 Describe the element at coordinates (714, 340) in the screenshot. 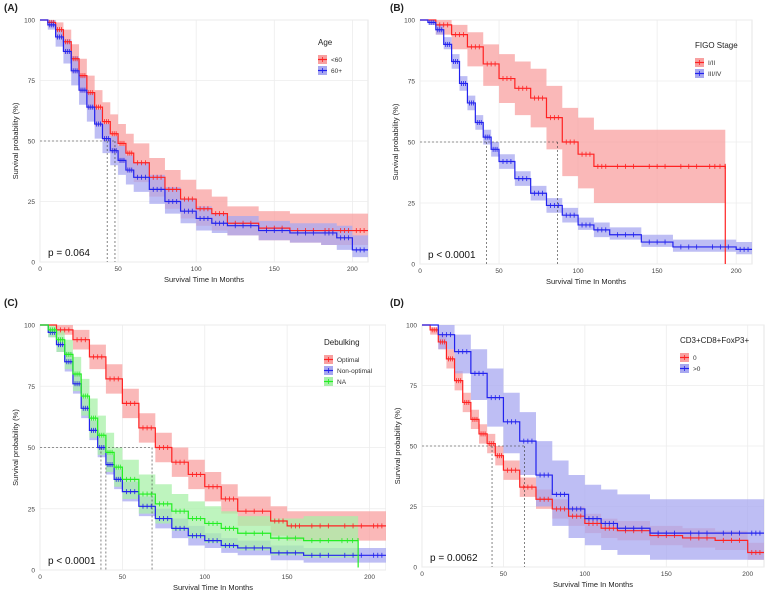

I see `legend-title: CD3+CD8+FoxP3+` at that location.